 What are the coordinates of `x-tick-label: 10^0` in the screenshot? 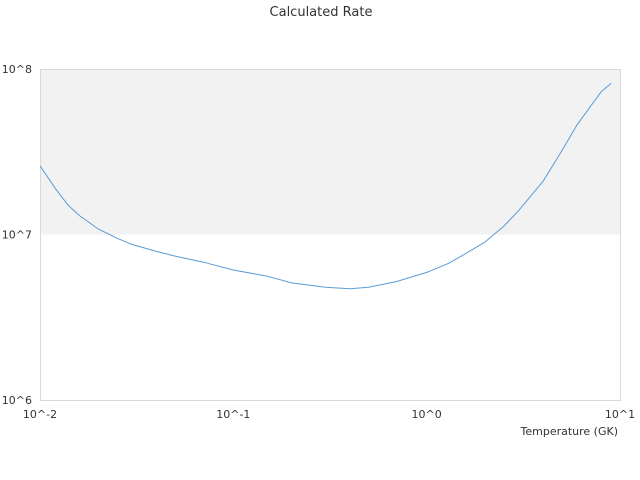 It's located at (427, 414).